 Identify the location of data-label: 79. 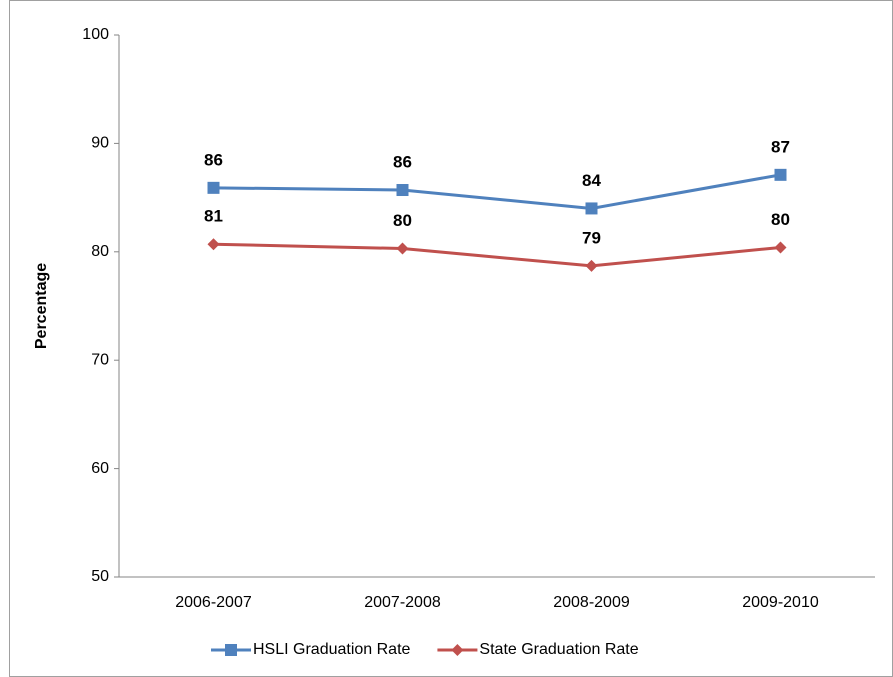
(591, 237).